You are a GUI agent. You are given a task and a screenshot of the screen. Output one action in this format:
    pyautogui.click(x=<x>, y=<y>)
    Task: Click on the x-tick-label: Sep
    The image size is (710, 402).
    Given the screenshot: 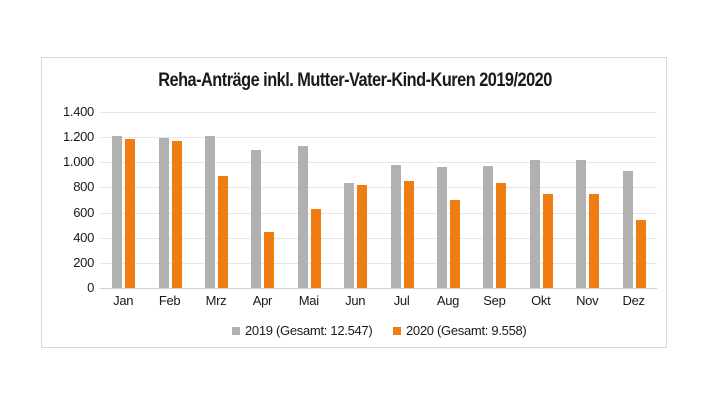 What is the action you would take?
    pyautogui.click(x=494, y=300)
    